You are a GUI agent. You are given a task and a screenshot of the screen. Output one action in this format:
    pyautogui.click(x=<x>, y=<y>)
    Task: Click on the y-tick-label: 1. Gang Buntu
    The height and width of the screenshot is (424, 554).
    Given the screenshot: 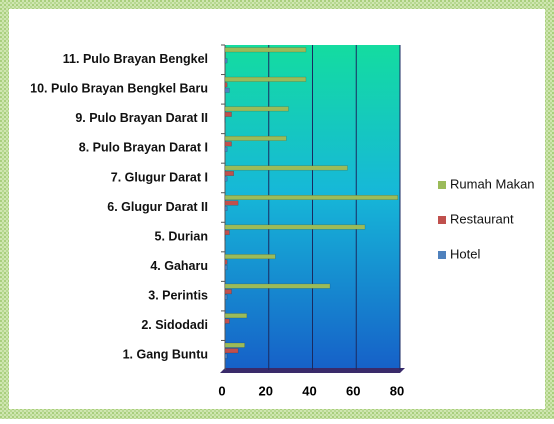 What is the action you would take?
    pyautogui.click(x=165, y=355)
    